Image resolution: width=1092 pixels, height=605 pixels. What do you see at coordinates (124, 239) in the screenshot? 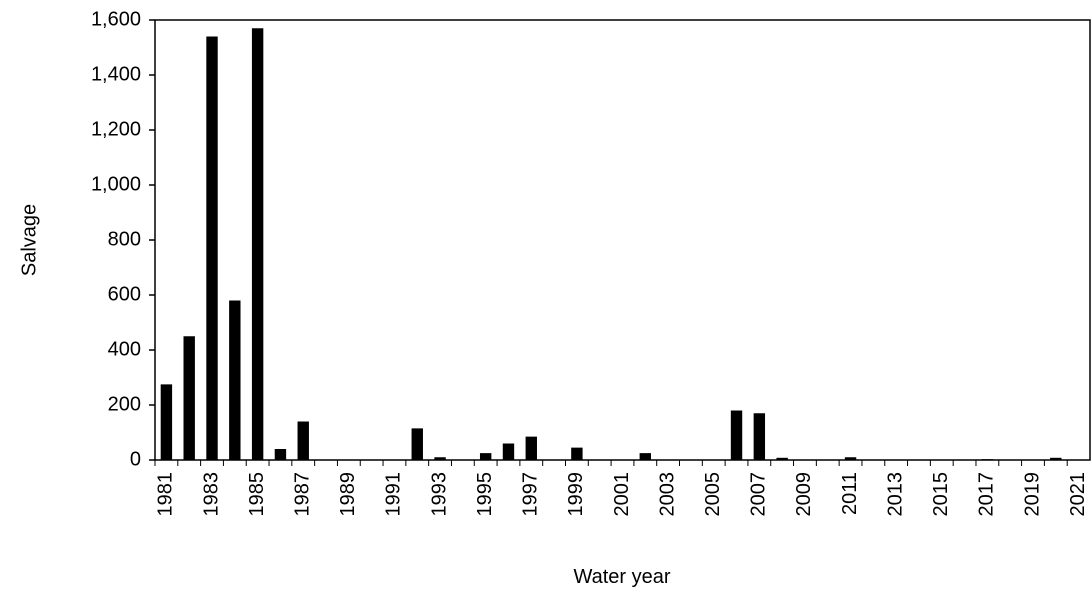
I see `y-tick-label: 800` at bounding box center [124, 239].